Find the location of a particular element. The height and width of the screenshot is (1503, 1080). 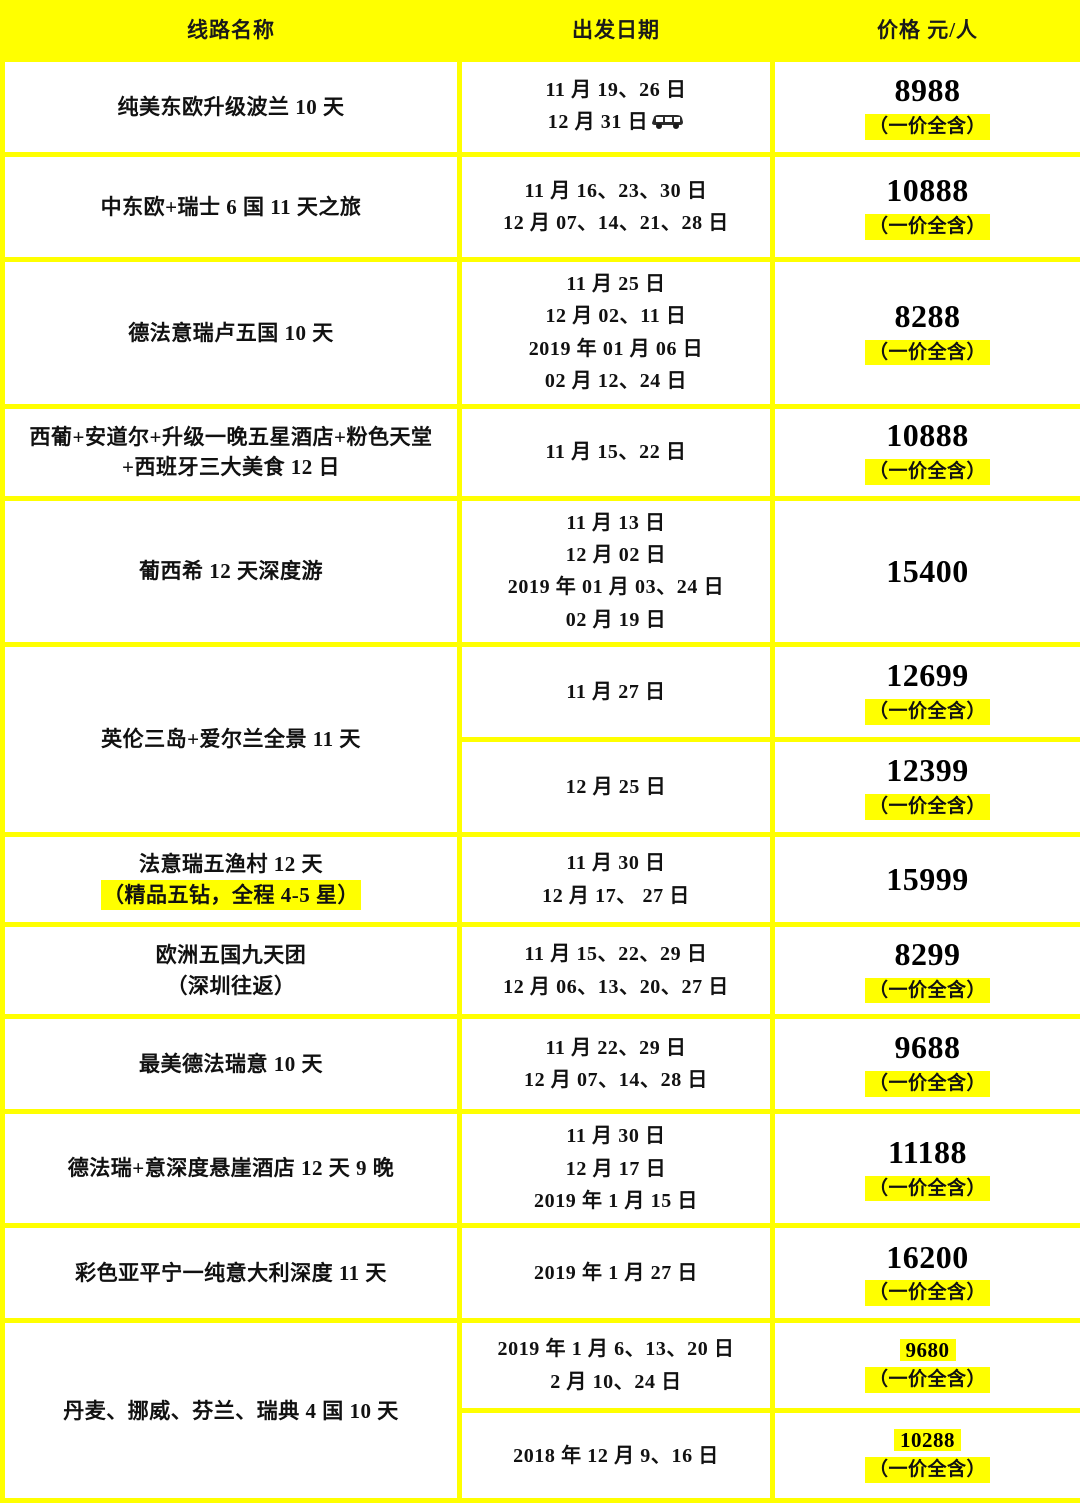

route-name-text: 德法意瑞卢五国 10 天 is located at coordinates (231, 333).